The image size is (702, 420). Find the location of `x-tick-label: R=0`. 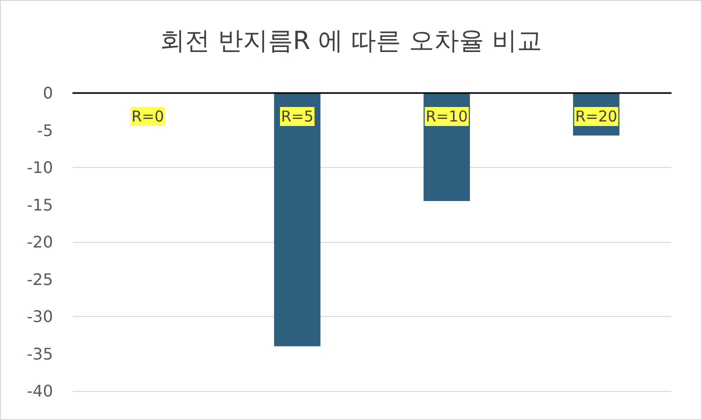

x-tick-label: R=0 is located at coordinates (147, 117).